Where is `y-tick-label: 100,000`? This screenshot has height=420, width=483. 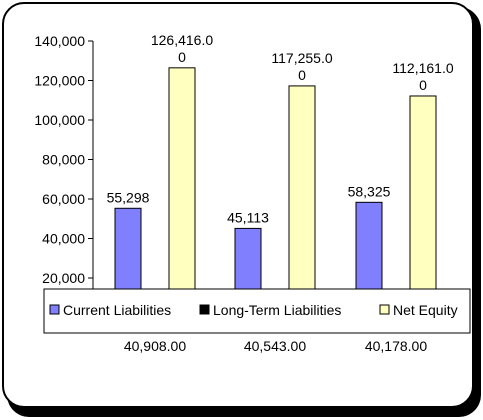
y-tick-label: 100,000 is located at coordinates (59, 120).